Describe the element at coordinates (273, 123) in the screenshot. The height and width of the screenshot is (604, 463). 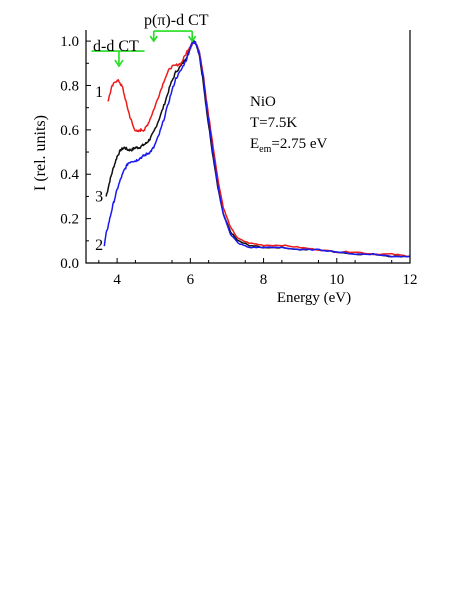
I see `info-temperature: T=7.5K` at that location.